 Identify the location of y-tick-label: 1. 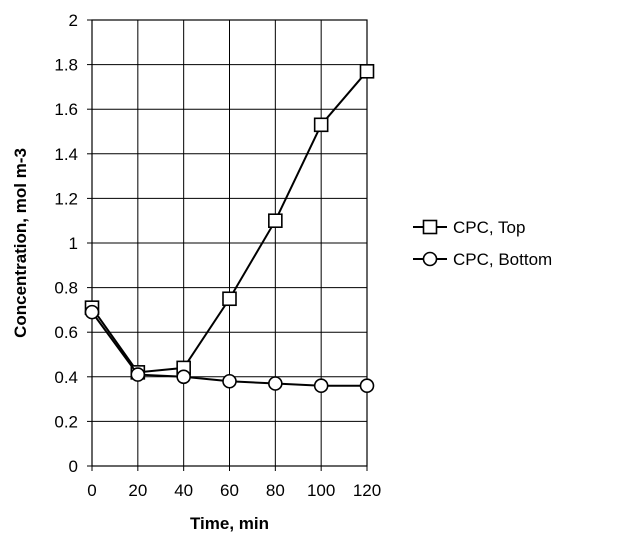
(73, 243).